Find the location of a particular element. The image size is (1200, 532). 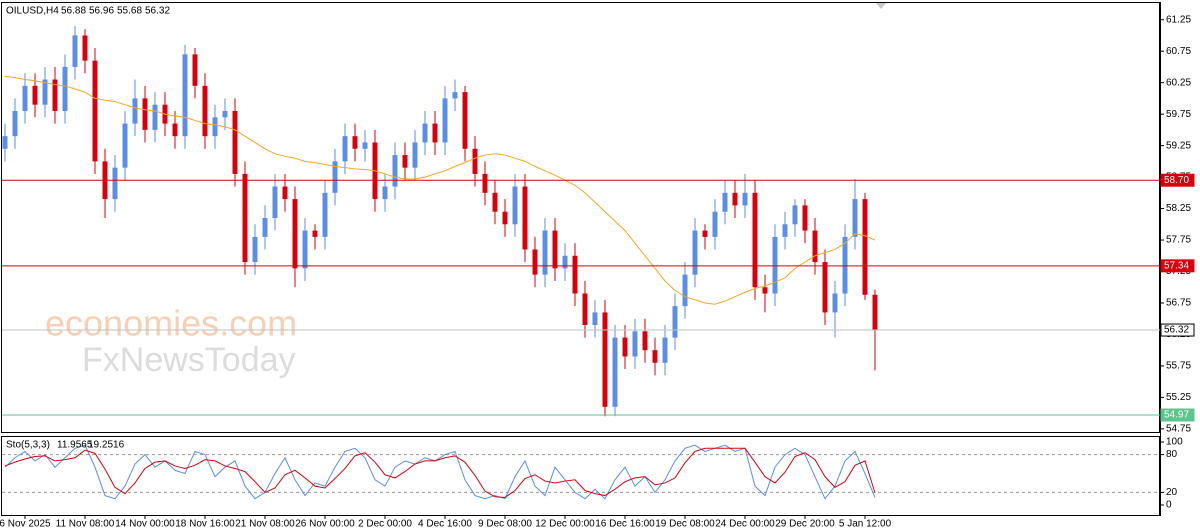

x-tick-label: 19 Dec 08:00 is located at coordinates (685, 524).